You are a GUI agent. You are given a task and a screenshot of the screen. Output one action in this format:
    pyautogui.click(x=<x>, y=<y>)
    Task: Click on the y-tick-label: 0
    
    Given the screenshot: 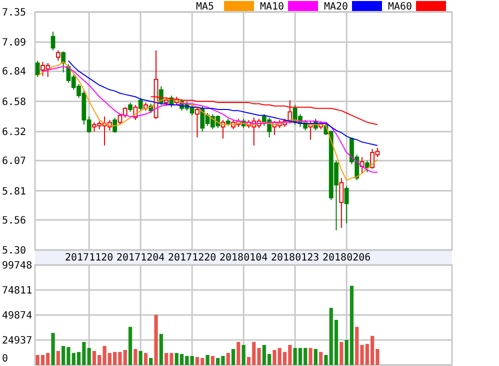 What is the action you would take?
    pyautogui.click(x=5, y=359)
    